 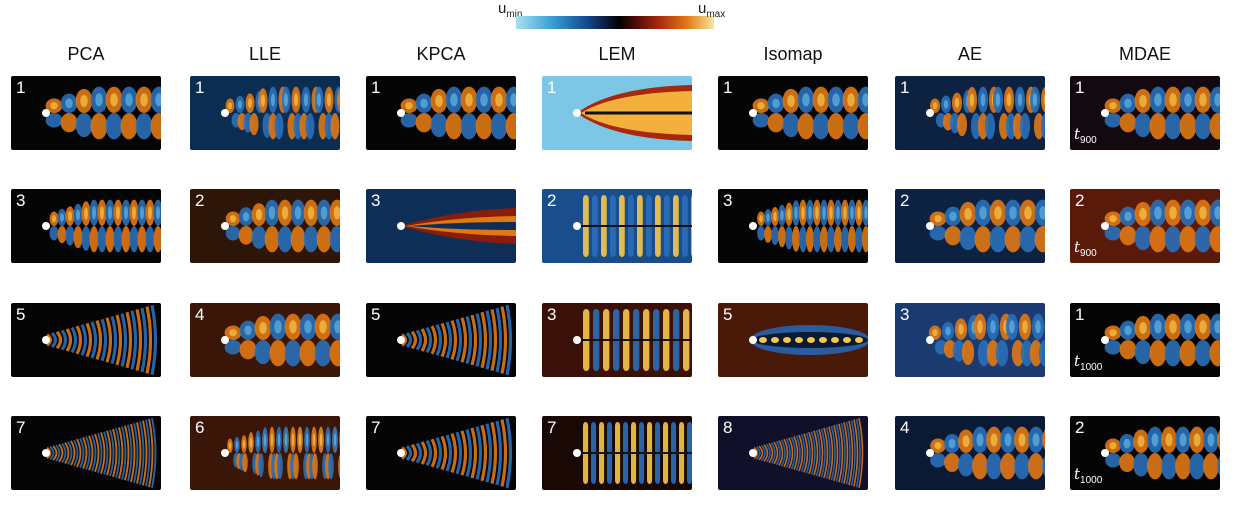 What do you see at coordinates (969, 54) in the screenshot?
I see `method-title: AE` at bounding box center [969, 54].